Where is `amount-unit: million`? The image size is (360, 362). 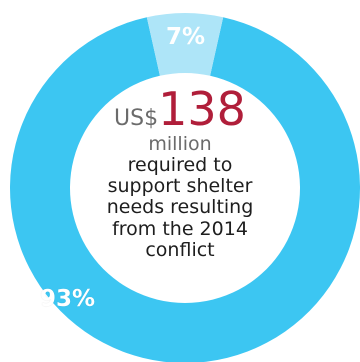 amount-unit: million is located at coordinates (180, 144).